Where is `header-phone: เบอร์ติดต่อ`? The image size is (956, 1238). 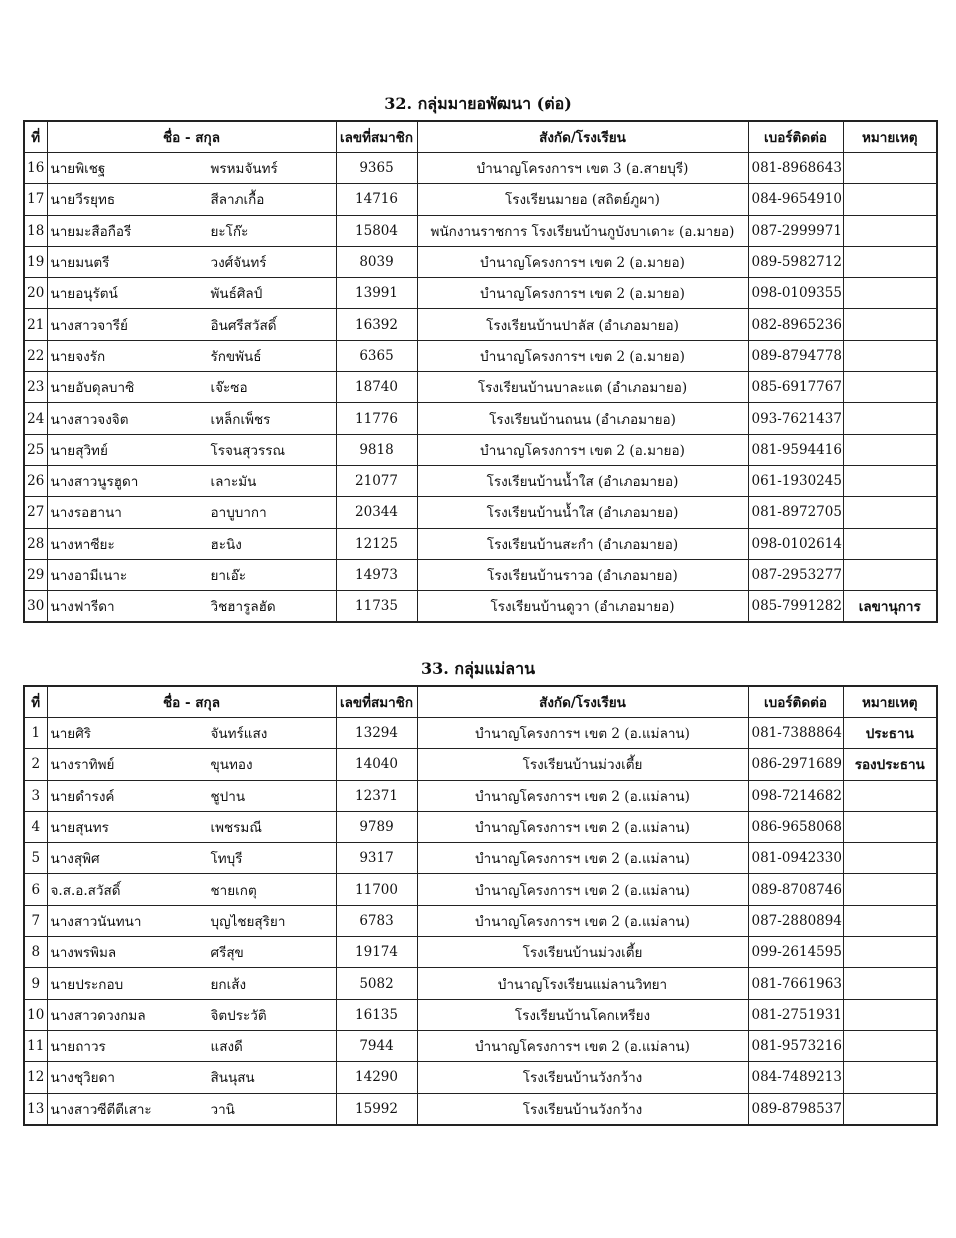 header-phone: เบอร์ติดต่อ is located at coordinates (795, 701).